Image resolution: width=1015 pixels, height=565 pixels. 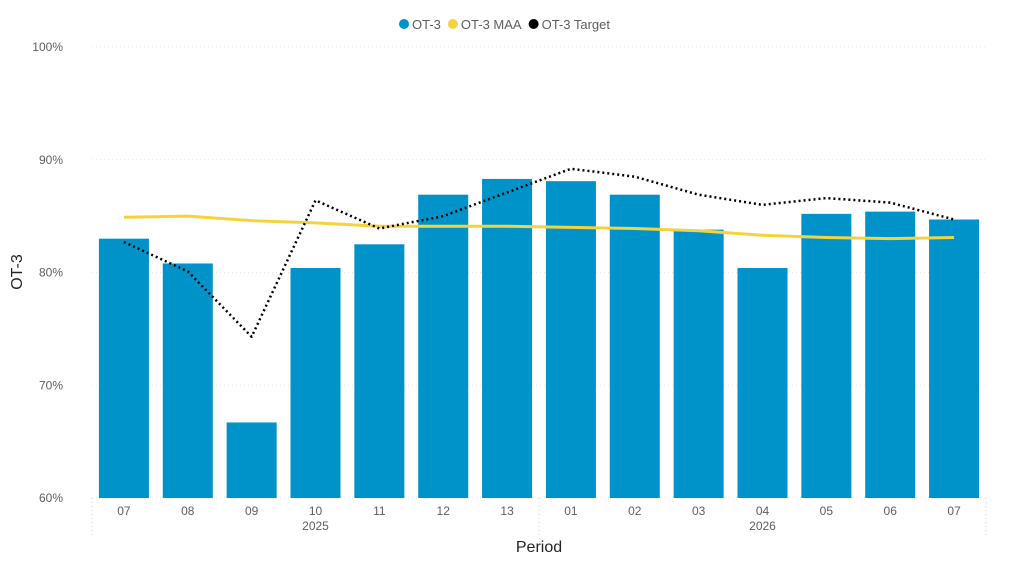 What do you see at coordinates (491, 24) in the screenshot?
I see `legend-item: OT-3 MAA` at bounding box center [491, 24].